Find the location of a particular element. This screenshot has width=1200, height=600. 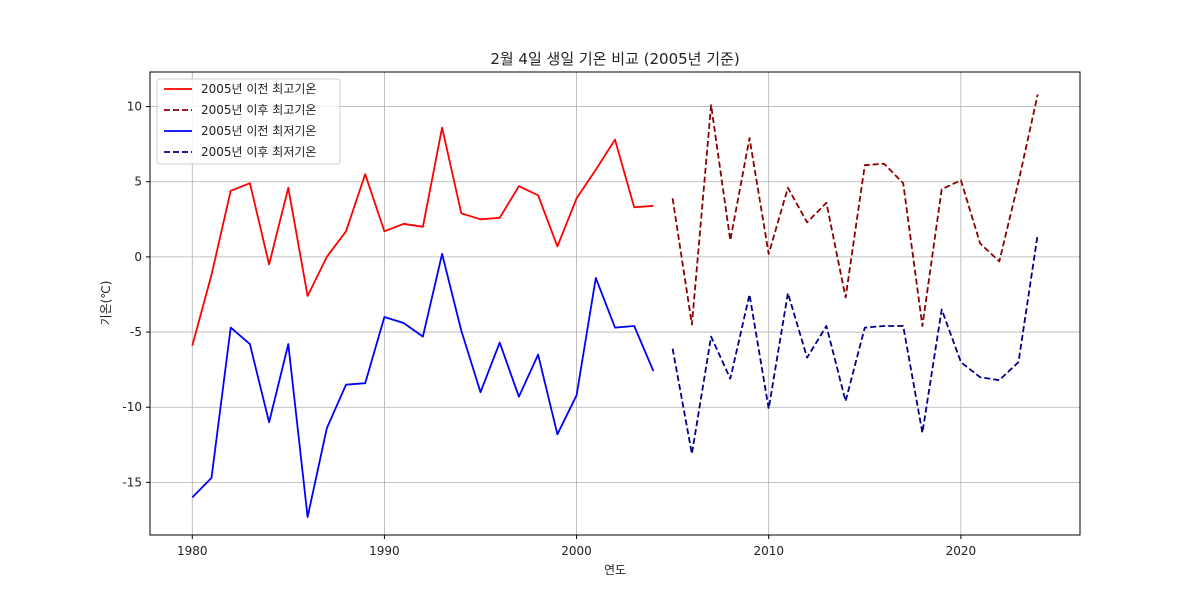

x-axis-label: 연도 is located at coordinates (615, 570).